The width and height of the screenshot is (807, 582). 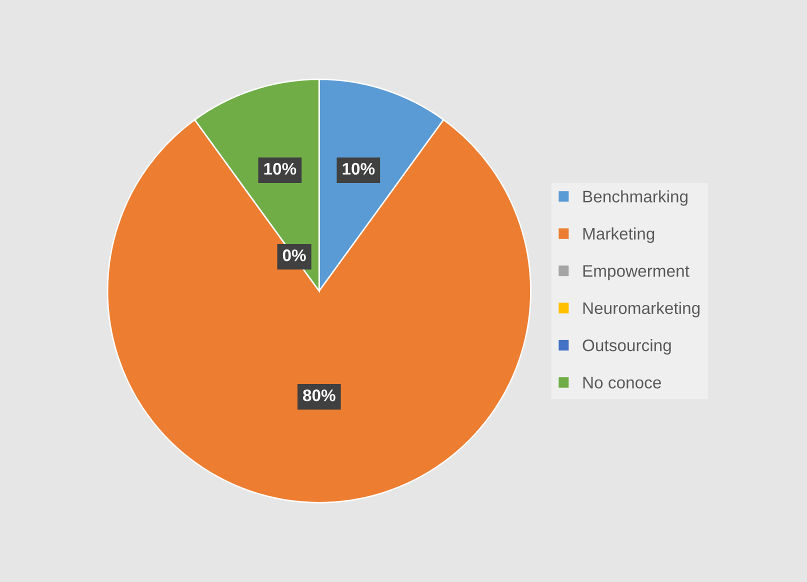 I want to click on legend-label: Neuromarketing, so click(x=641, y=310).